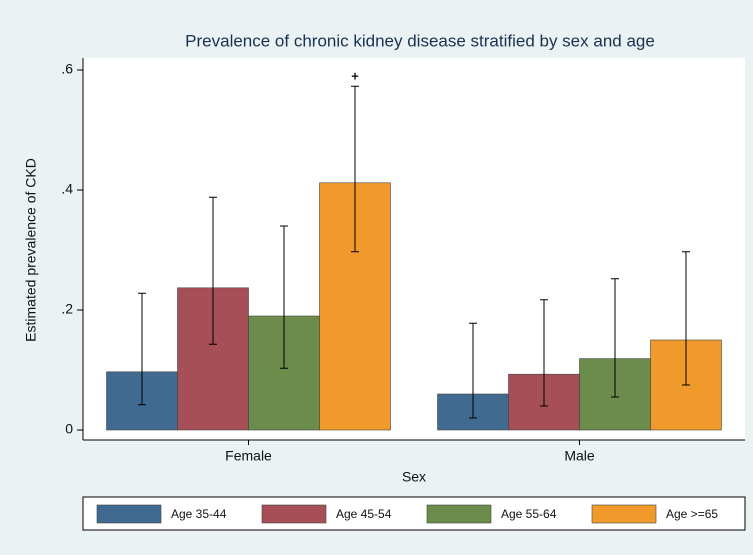 Image resolution: width=753 pixels, height=555 pixels. I want to click on legend-label: Age 45-54, so click(364, 514).